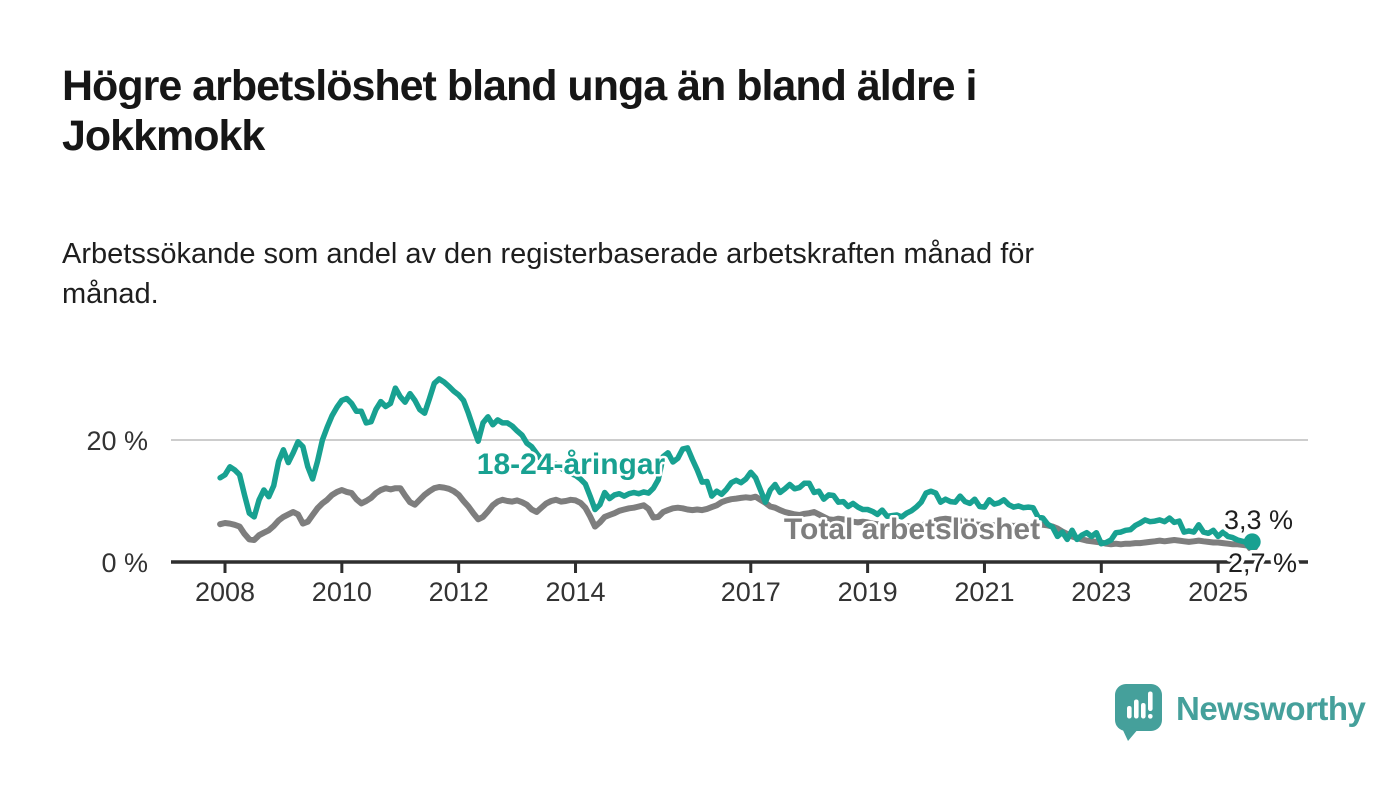  What do you see at coordinates (912, 529) in the screenshot?
I see `total-series-label: Total arbetslöshet` at bounding box center [912, 529].